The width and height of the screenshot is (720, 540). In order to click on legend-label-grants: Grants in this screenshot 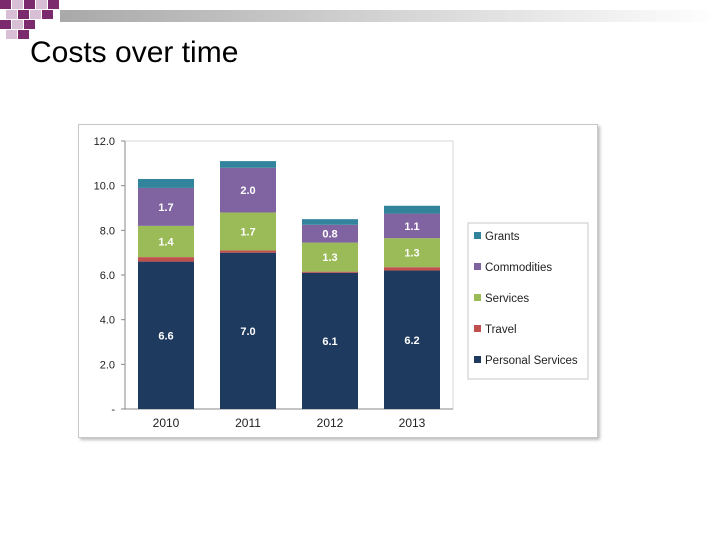, I will do `click(502, 237)`.